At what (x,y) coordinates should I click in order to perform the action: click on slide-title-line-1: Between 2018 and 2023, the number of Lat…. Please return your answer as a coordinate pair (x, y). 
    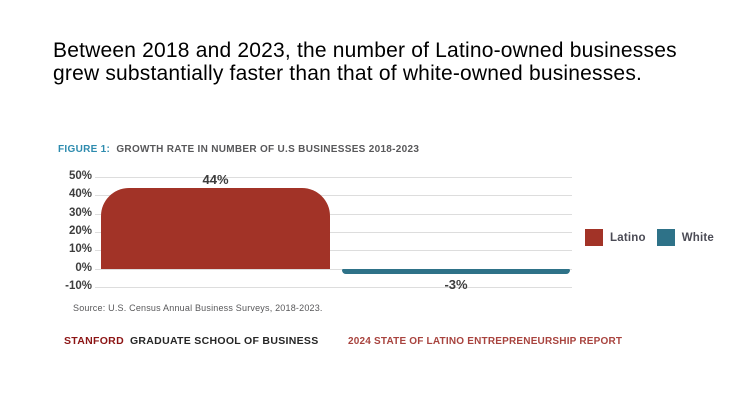
    Looking at the image, I should click on (365, 50).